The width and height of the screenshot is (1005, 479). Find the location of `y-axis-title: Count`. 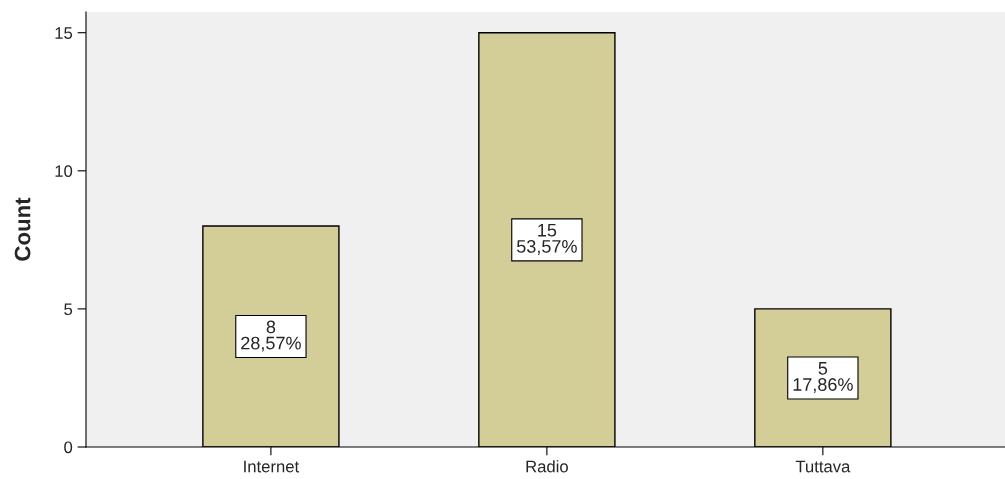

y-axis-title: Count is located at coordinates (22, 229).